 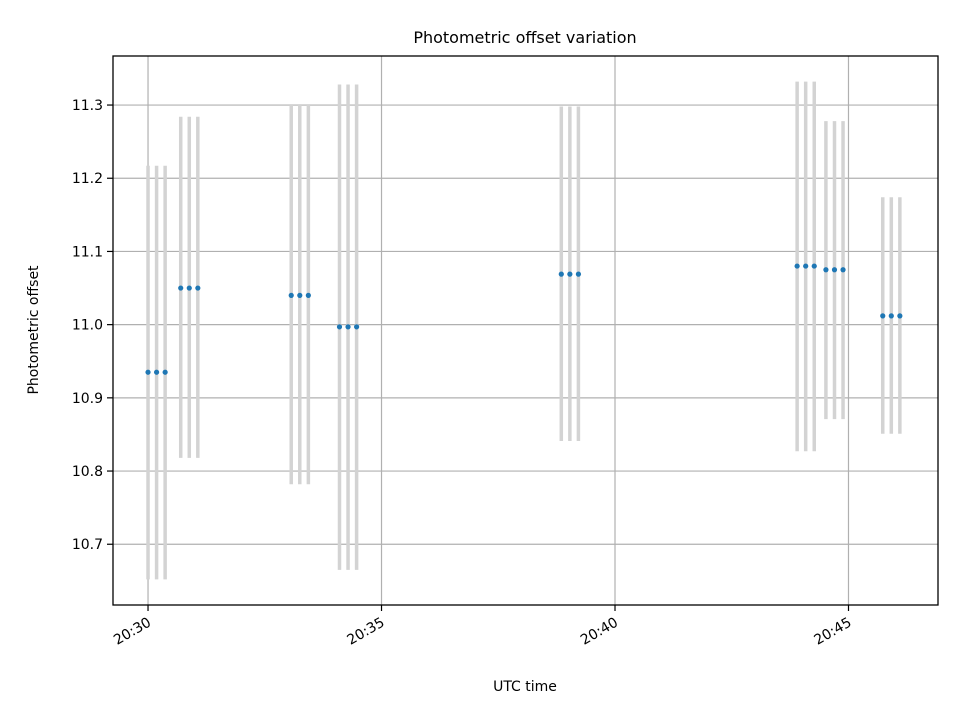 I want to click on y-axis-label: Photometric offset, so click(x=34, y=330).